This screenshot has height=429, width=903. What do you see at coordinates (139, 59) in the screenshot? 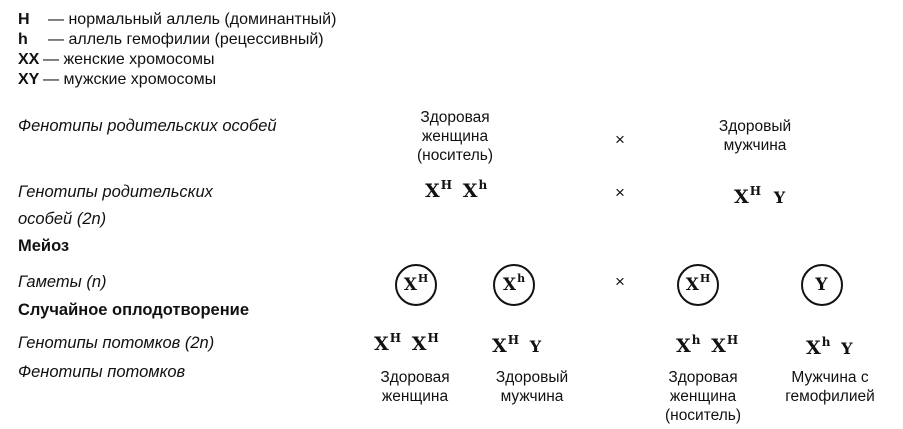
I see `legend-text: женские хромосомы` at bounding box center [139, 59].